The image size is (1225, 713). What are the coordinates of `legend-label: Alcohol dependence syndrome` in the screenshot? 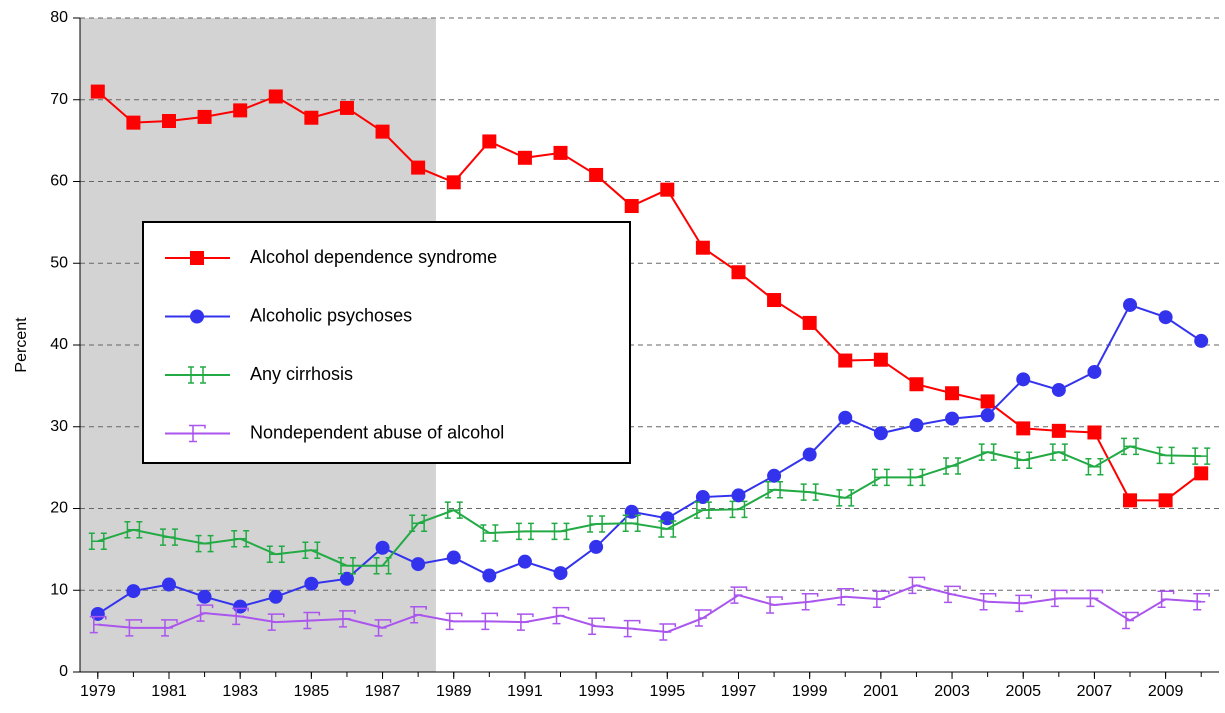 It's located at (373, 257).